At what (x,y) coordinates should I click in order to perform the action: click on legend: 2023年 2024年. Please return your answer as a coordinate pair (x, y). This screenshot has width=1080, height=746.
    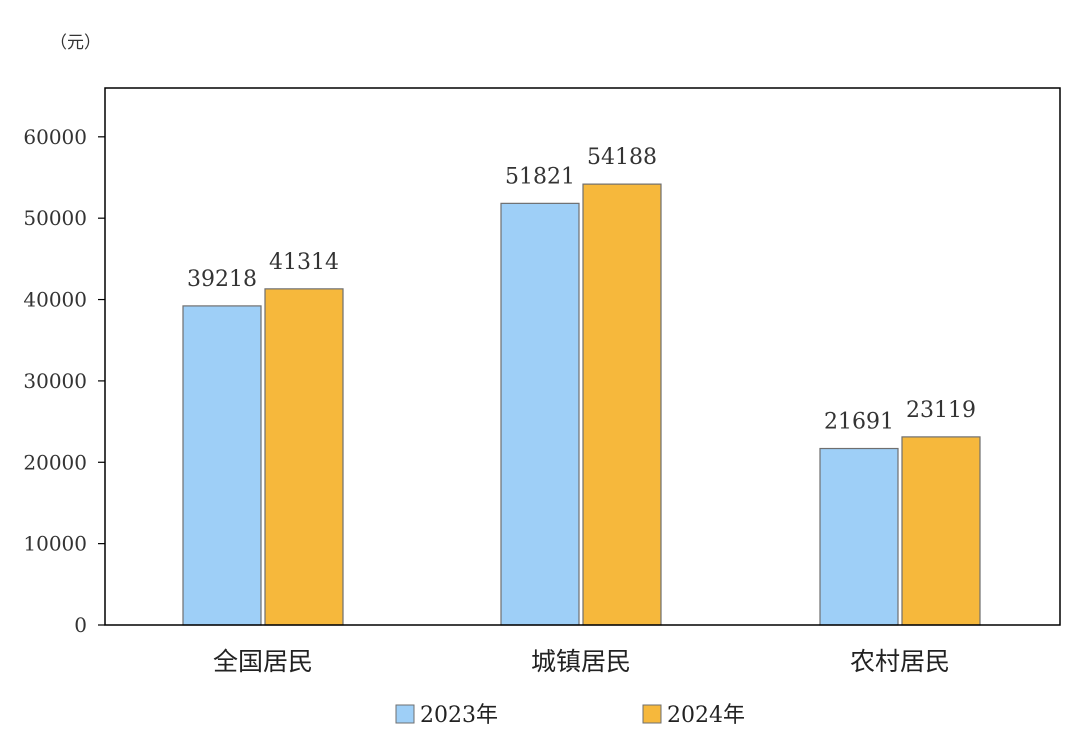
    Looking at the image, I should click on (570, 715).